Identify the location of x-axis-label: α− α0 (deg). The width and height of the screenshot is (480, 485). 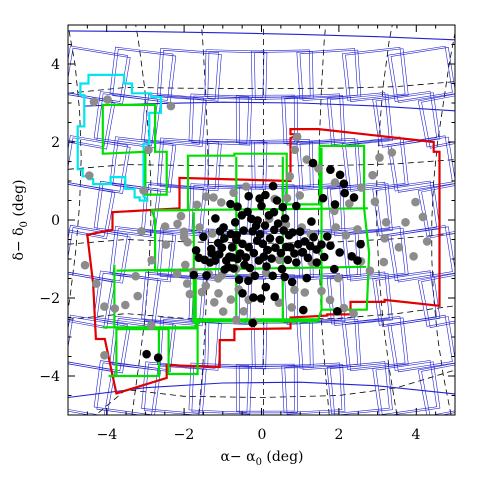
(261, 458).